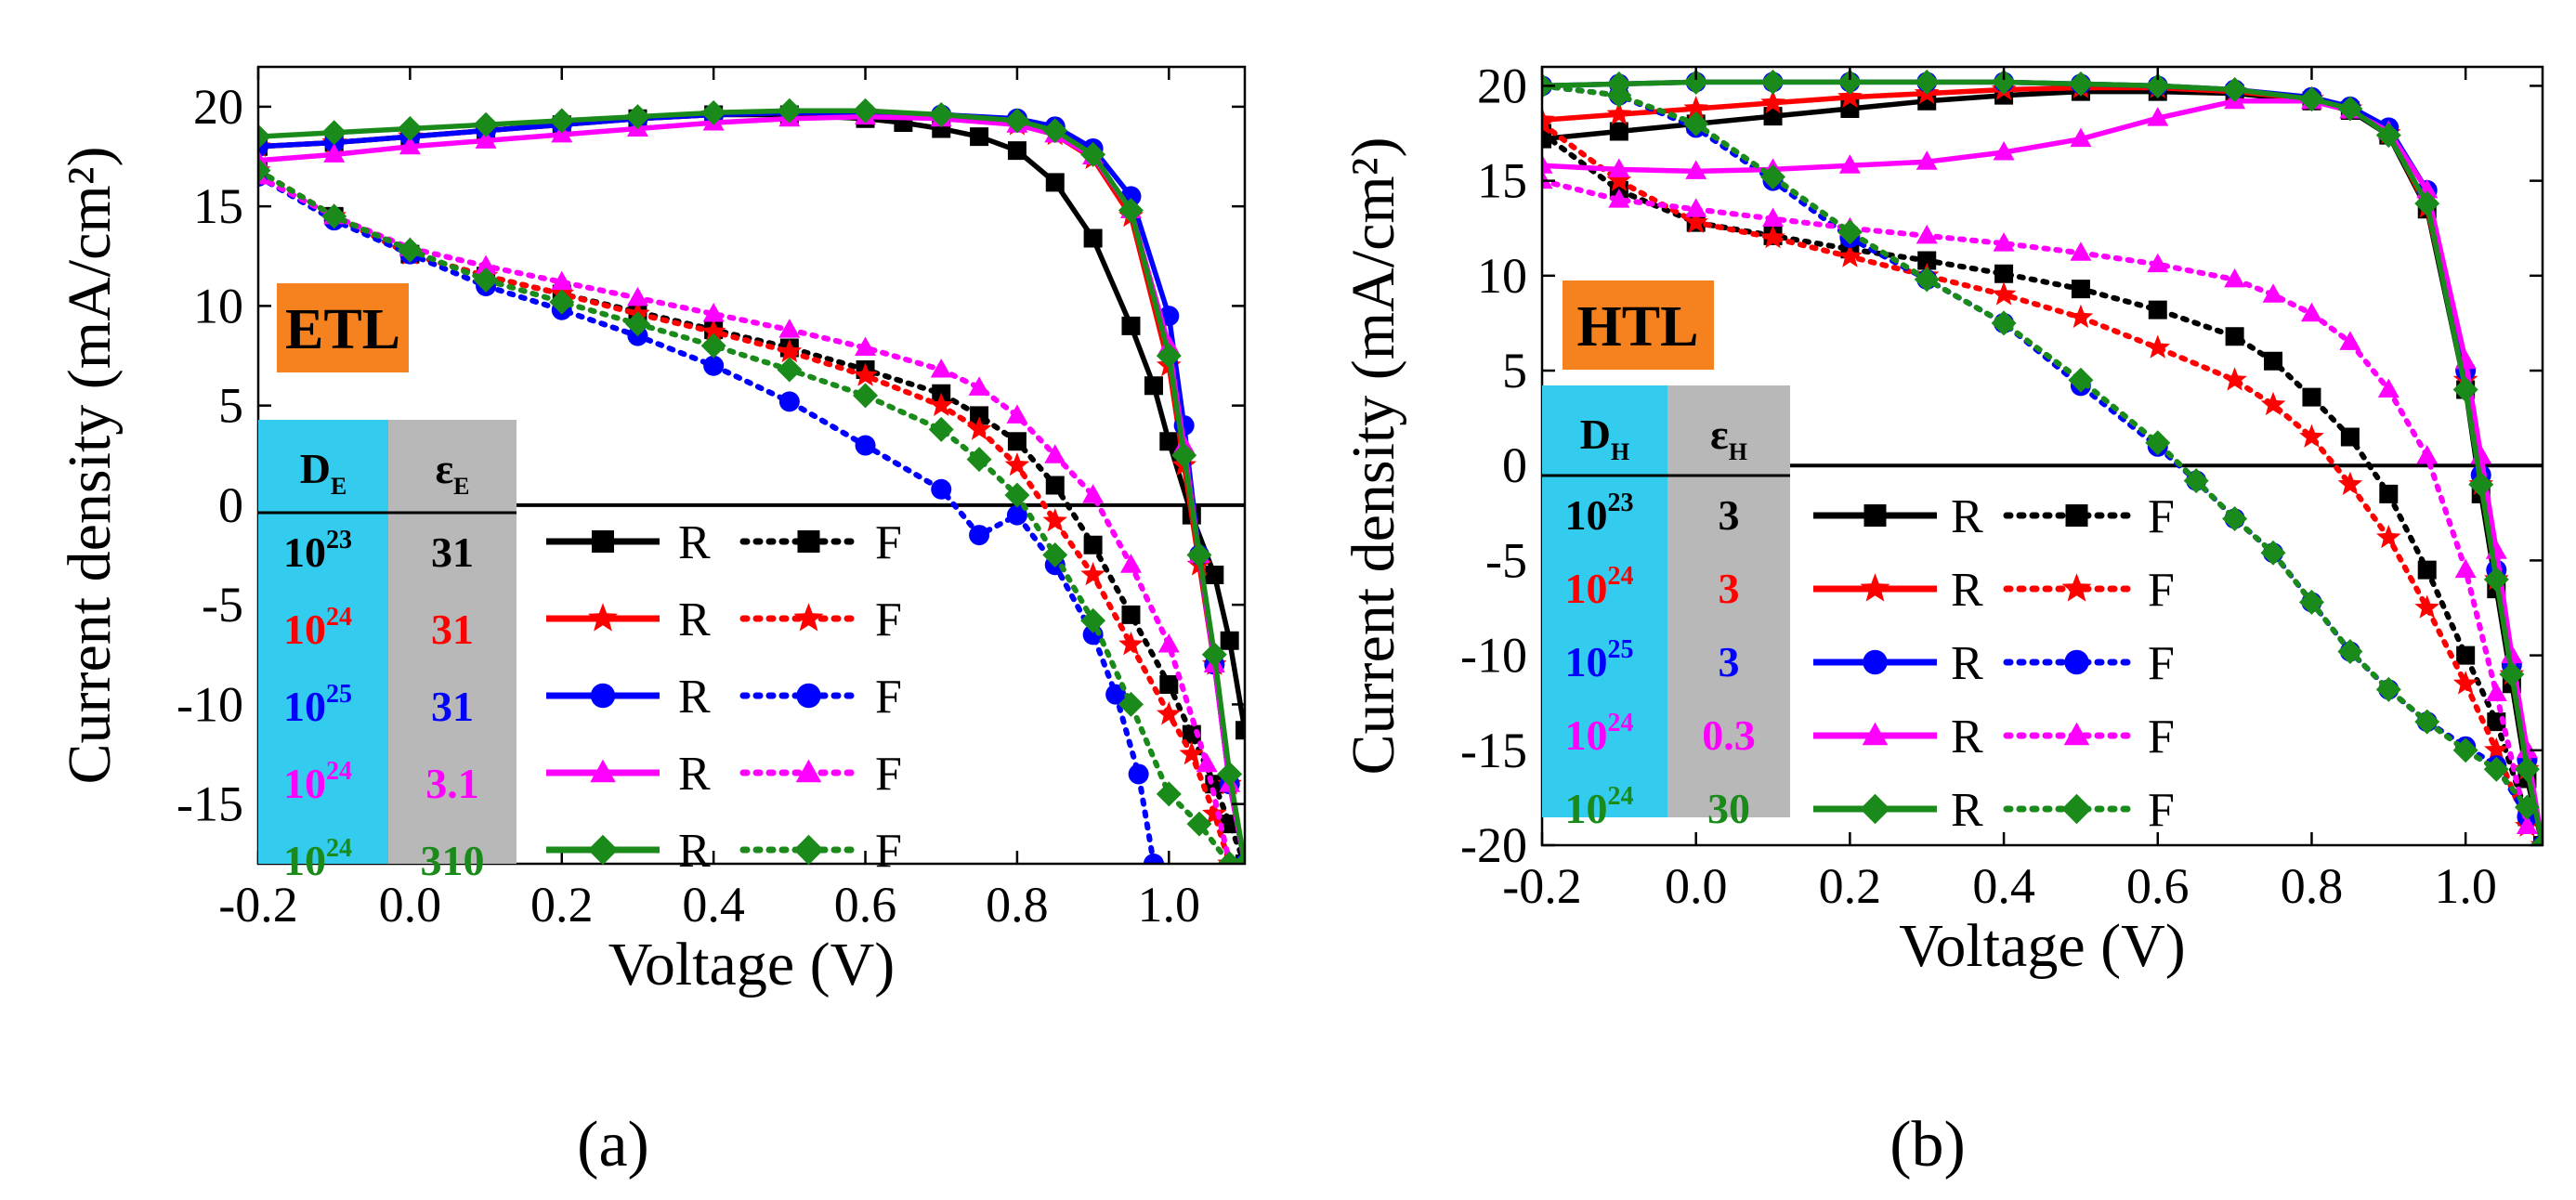 Image resolution: width=2576 pixels, height=1200 pixels. I want to click on x-tick-label: 0.0, so click(410, 905).